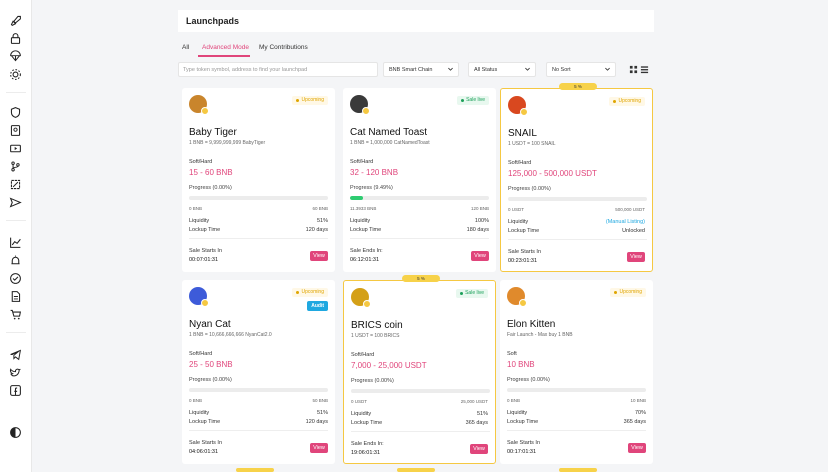 This screenshot has width=828, height=472. I want to click on ticket-icon, so click(15, 184).